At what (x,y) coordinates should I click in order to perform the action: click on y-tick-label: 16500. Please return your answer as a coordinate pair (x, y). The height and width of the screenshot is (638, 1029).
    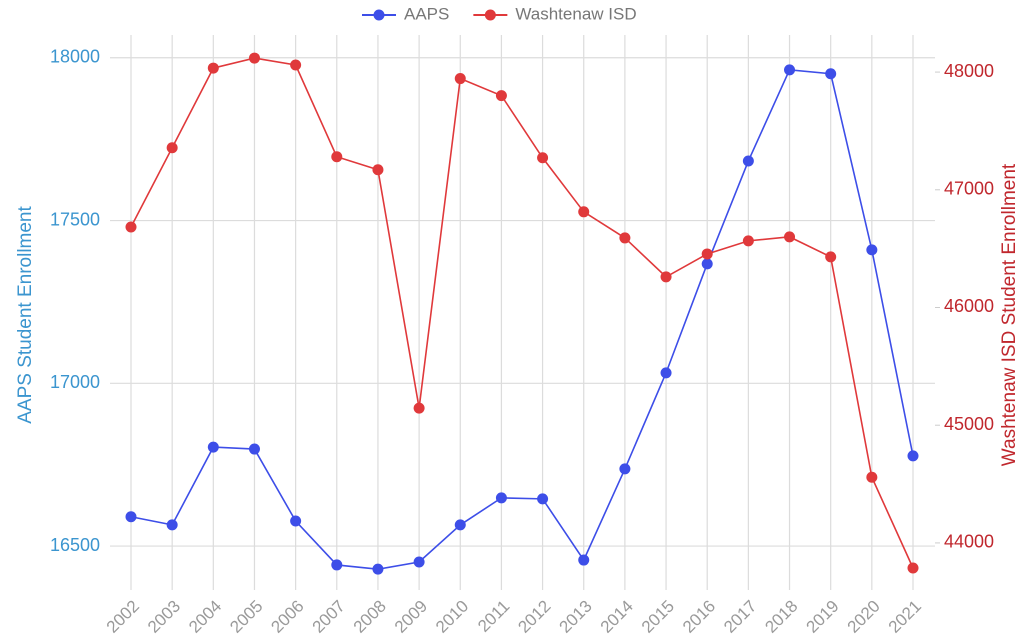
    Looking at the image, I should click on (75, 545).